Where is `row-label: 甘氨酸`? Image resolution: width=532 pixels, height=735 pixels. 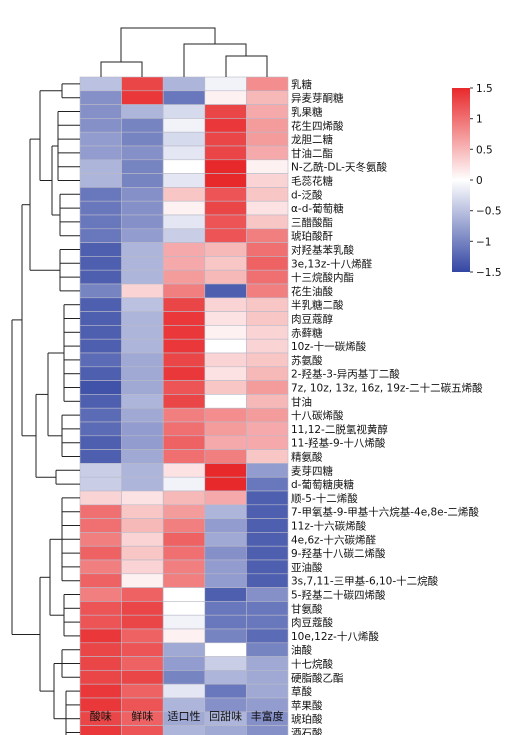 row-label: 甘氨酸 is located at coordinates (307, 608).